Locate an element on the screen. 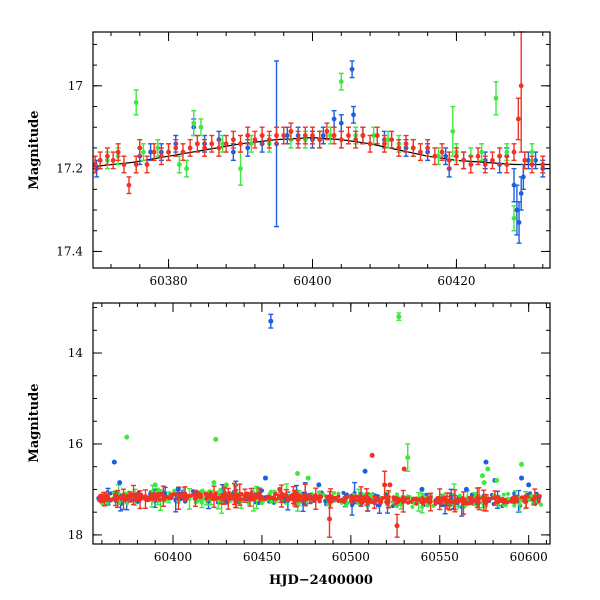 The width and height of the screenshot is (600, 600). x-tick-label: 60550 is located at coordinates (440, 557).